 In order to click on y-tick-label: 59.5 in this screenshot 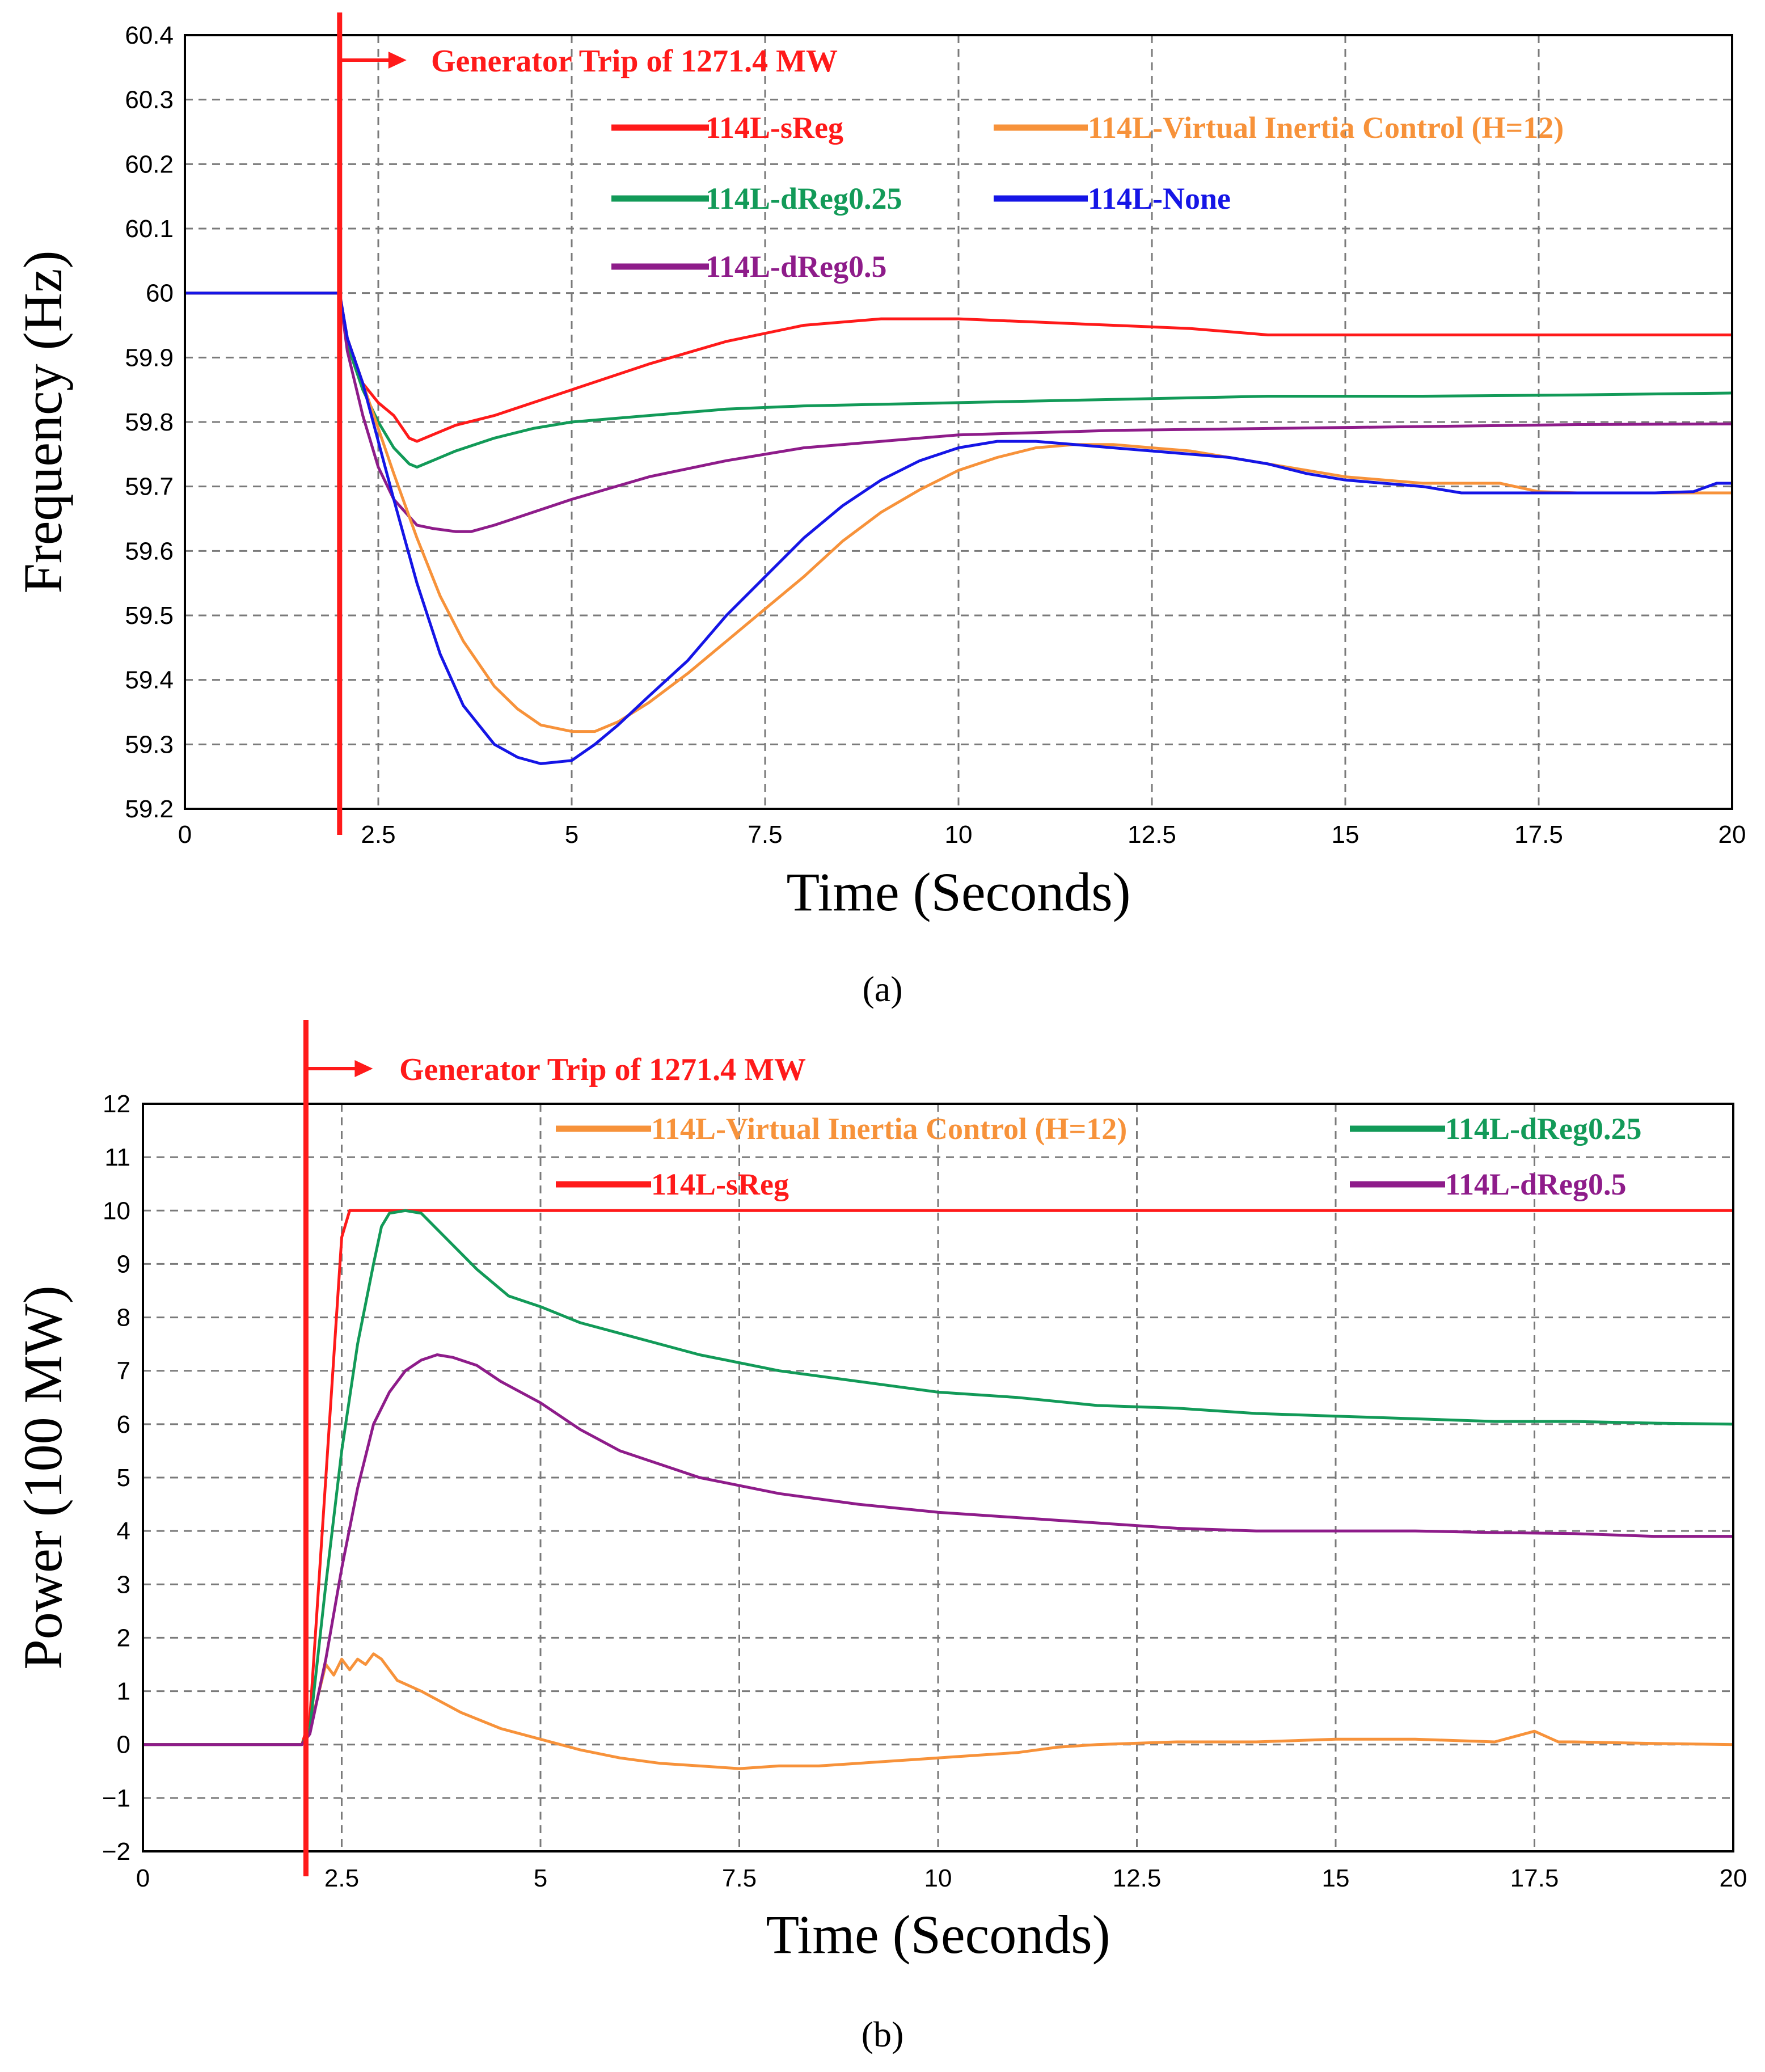, I will do `click(149, 616)`.